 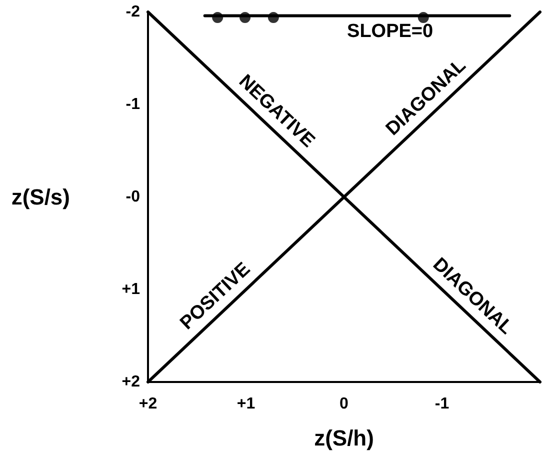 I want to click on y-tick-label: +2, so click(x=131, y=382).